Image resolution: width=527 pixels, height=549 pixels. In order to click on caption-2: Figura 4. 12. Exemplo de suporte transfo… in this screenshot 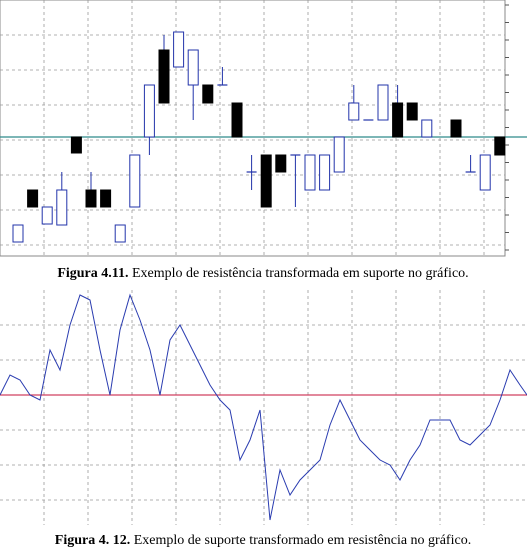, I will do `click(263, 540)`.